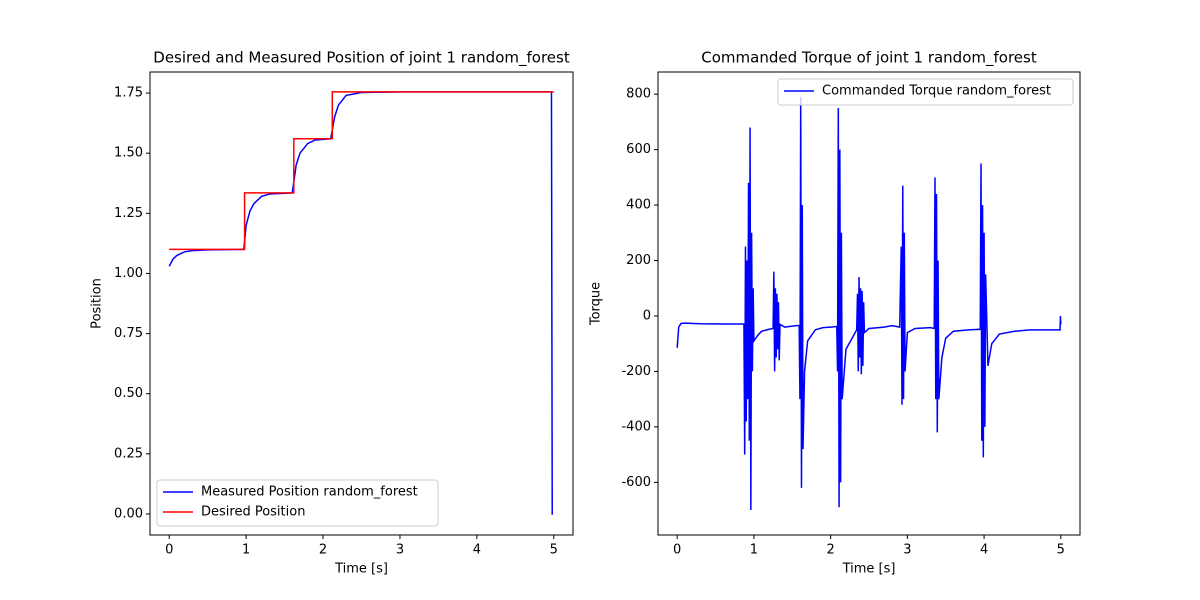  I want to click on y-tick-label: 400, so click(638, 205).